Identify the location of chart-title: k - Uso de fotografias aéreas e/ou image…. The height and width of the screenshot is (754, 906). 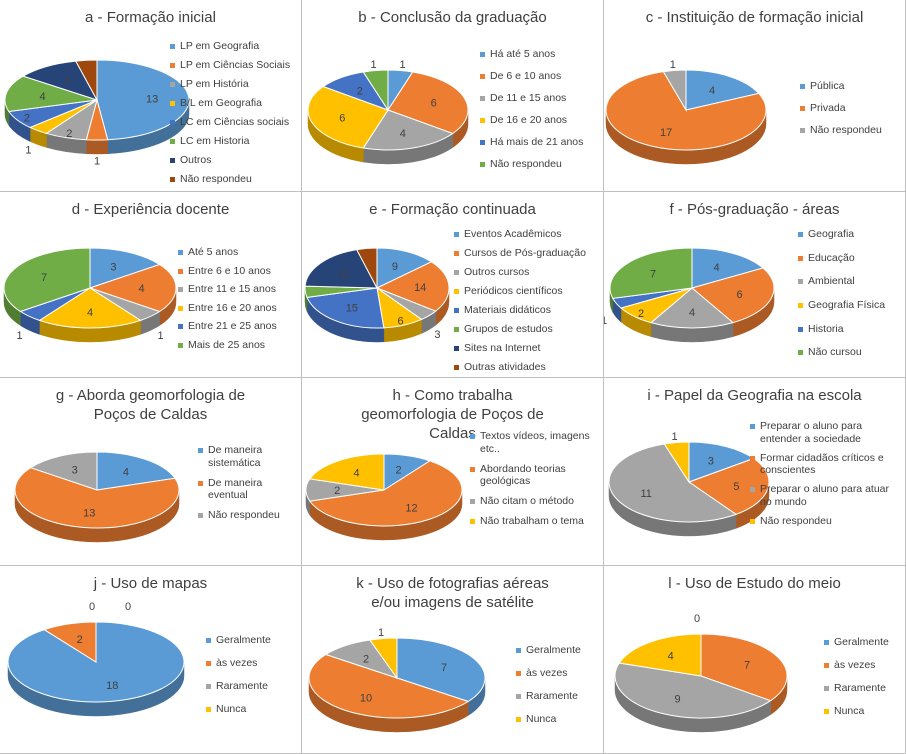
(452, 593).